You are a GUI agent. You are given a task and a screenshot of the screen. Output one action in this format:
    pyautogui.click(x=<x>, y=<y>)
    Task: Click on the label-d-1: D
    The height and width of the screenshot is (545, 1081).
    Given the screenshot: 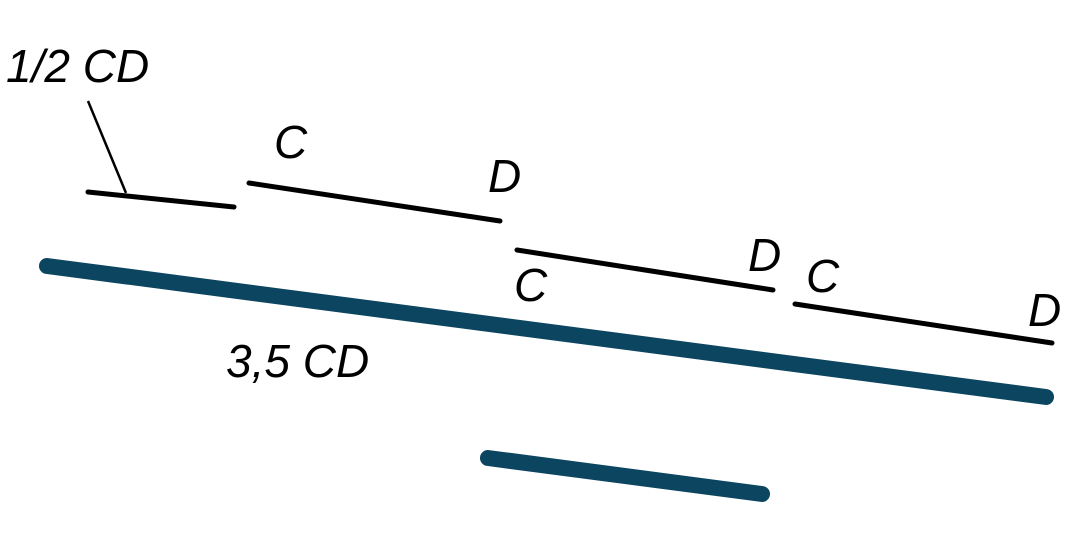 What is the action you would take?
    pyautogui.click(x=504, y=176)
    